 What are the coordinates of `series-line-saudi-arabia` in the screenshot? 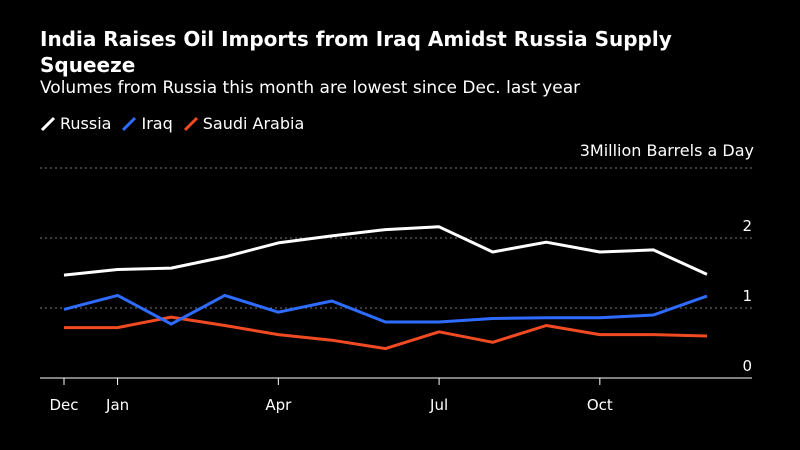 It's located at (386, 333).